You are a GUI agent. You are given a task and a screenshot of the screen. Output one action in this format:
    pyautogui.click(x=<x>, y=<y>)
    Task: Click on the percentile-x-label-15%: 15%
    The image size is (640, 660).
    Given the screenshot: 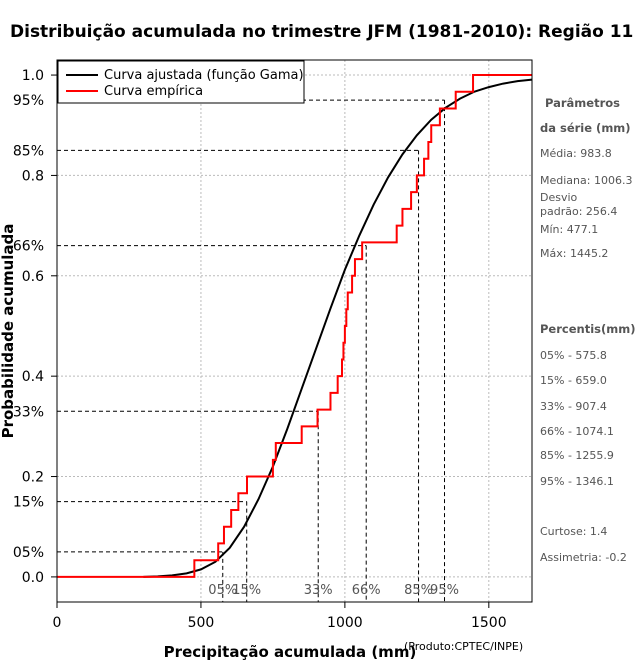 What is the action you would take?
    pyautogui.click(x=246, y=590)
    